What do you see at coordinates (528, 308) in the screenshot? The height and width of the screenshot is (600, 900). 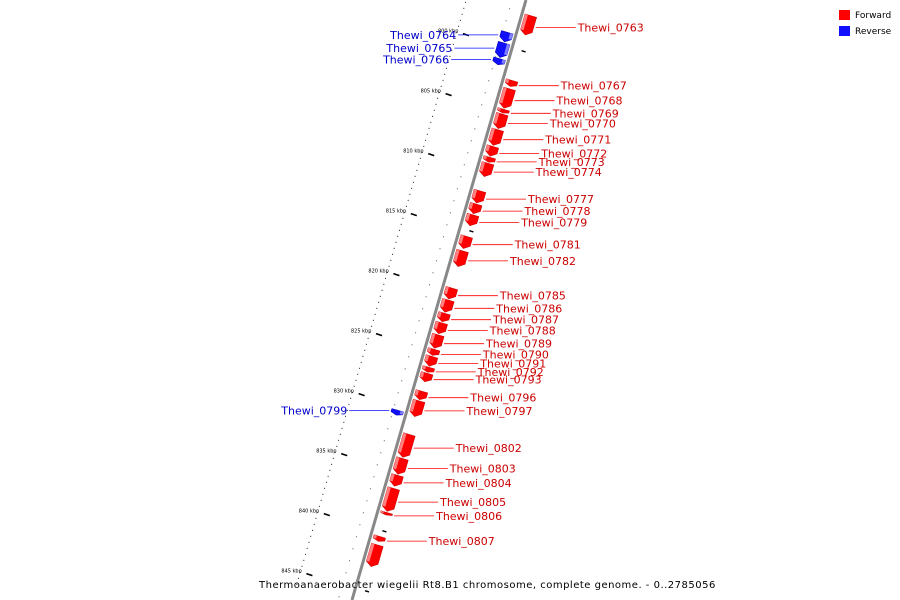 I see `gene-label: Thewi_0786` at bounding box center [528, 308].